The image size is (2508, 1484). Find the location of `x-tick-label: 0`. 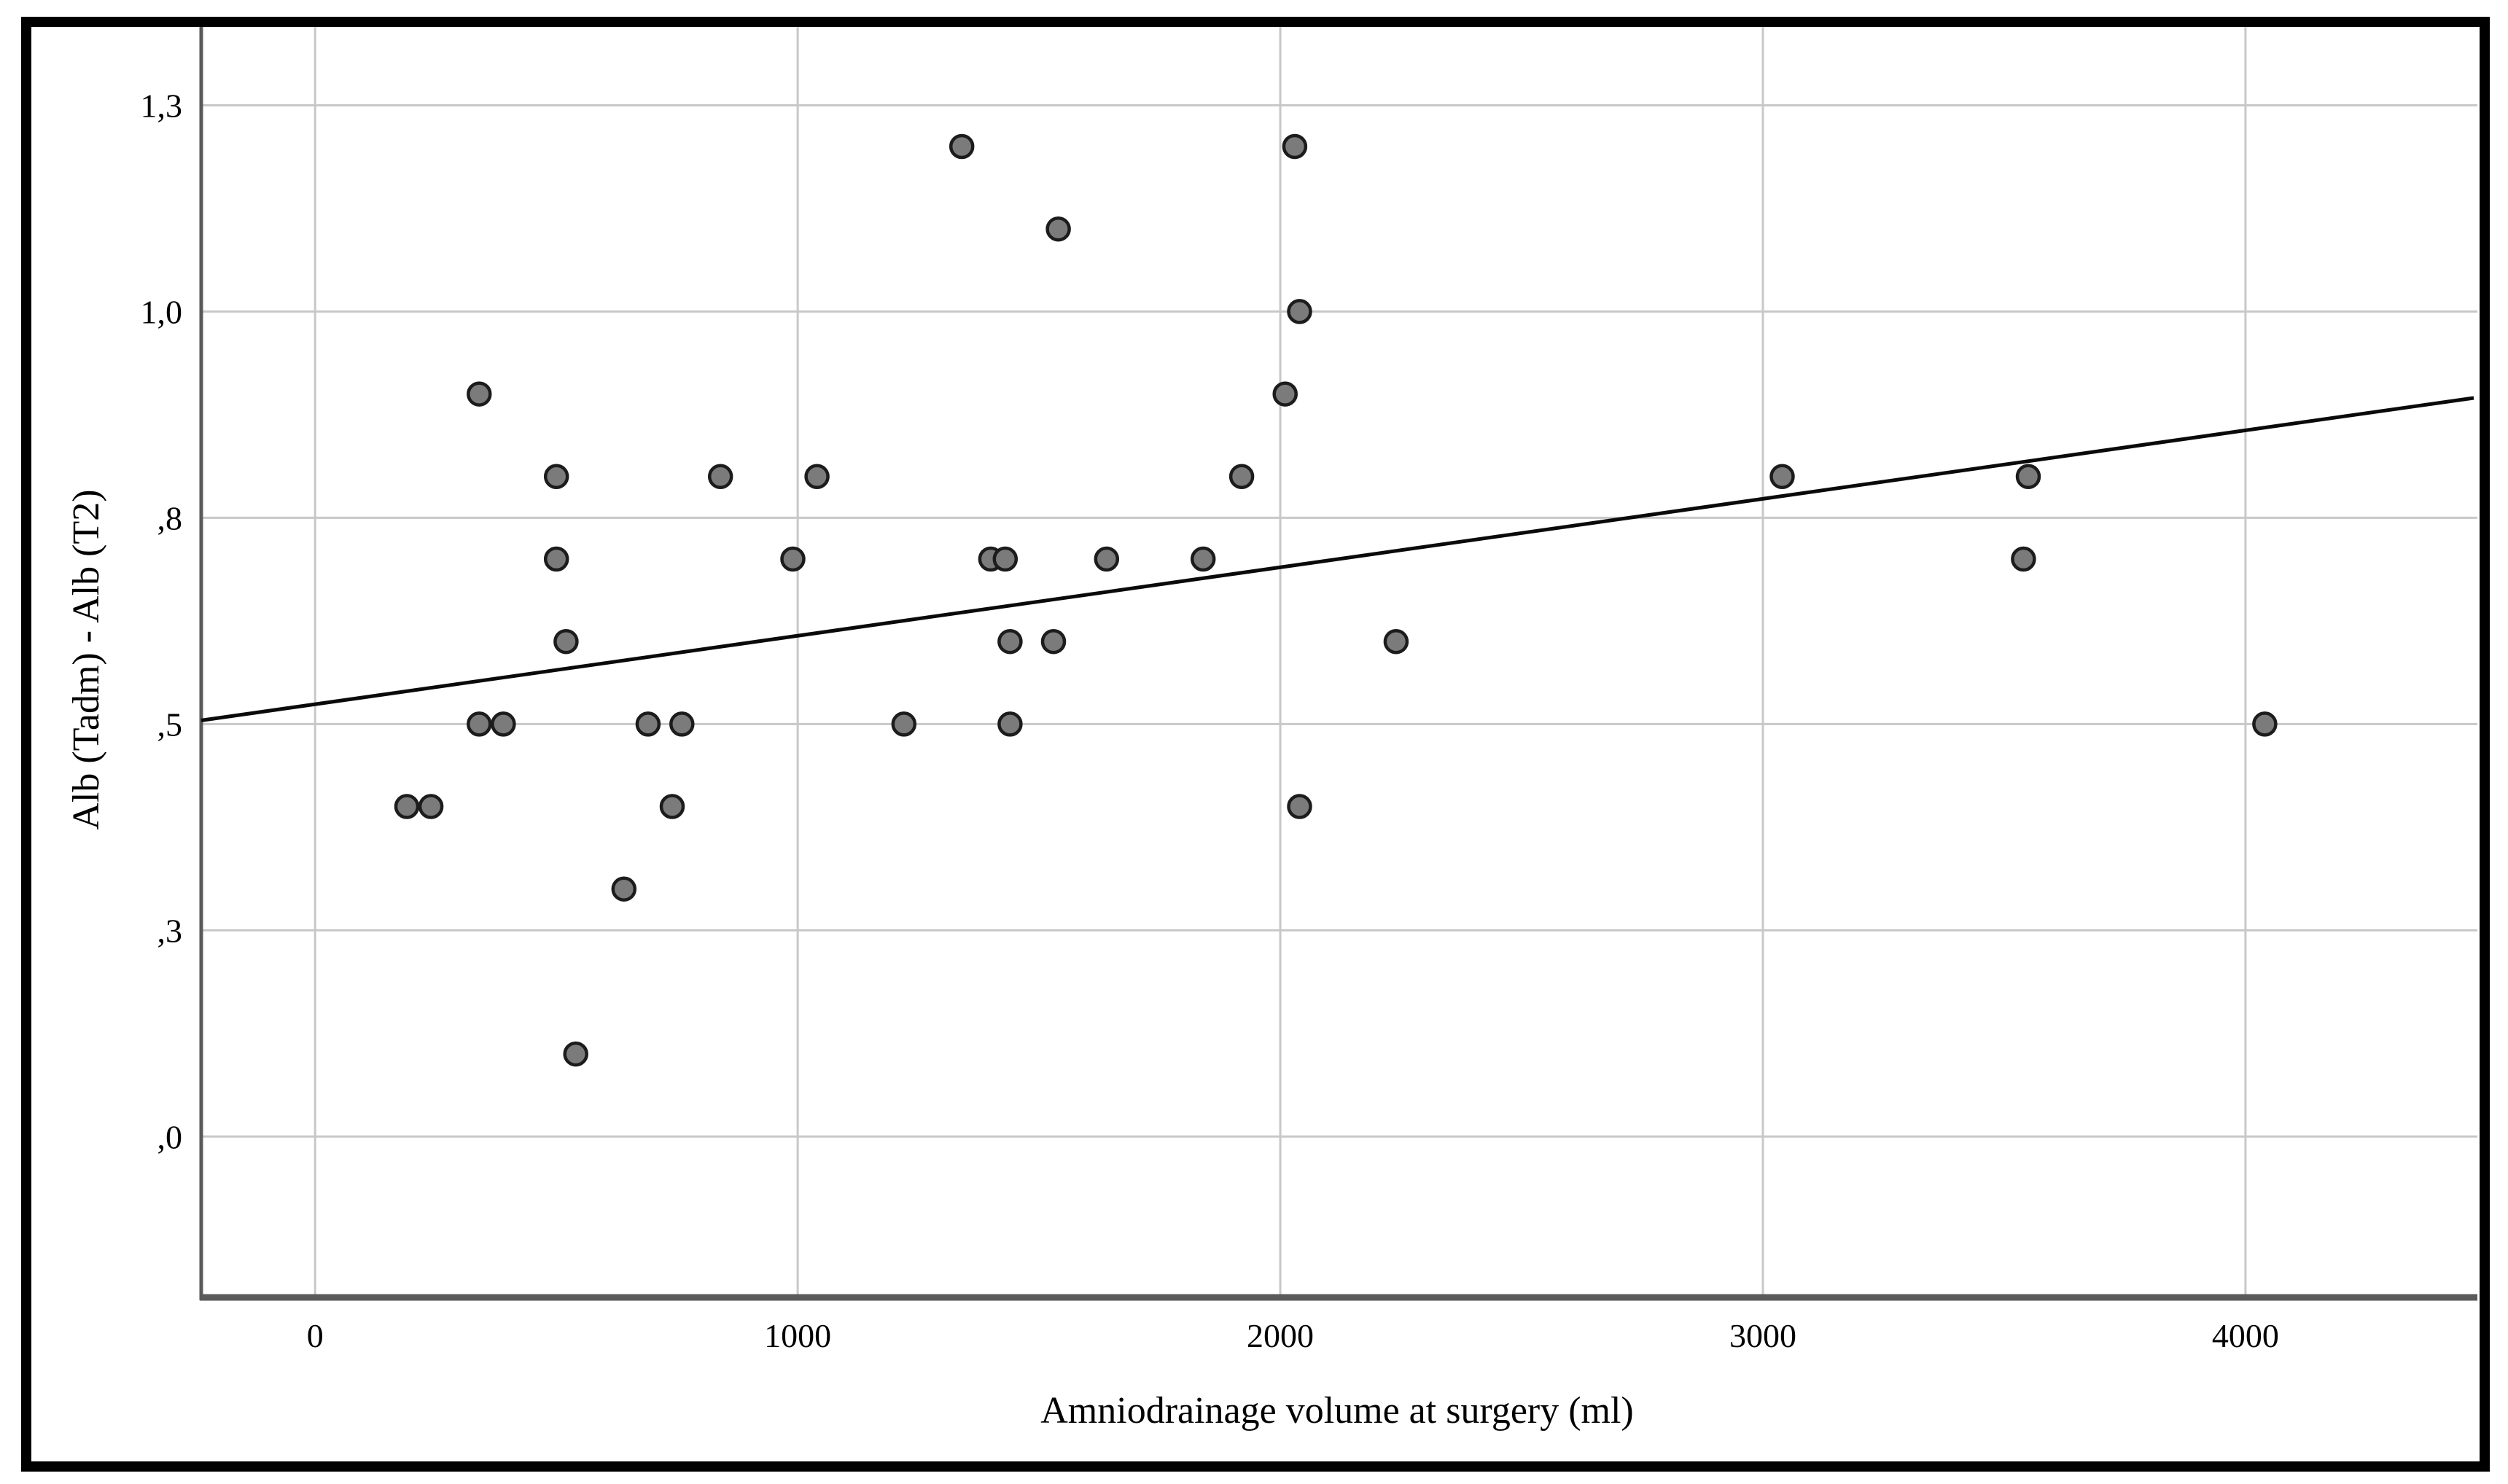

x-tick-label: 0 is located at coordinates (315, 1335).